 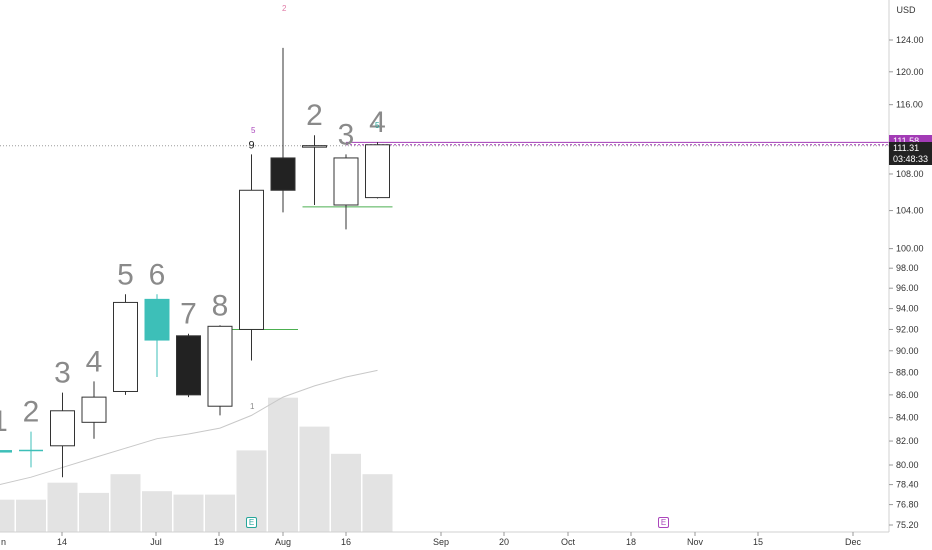 I want to click on price-axis-label: 76.80, so click(x=907, y=505).